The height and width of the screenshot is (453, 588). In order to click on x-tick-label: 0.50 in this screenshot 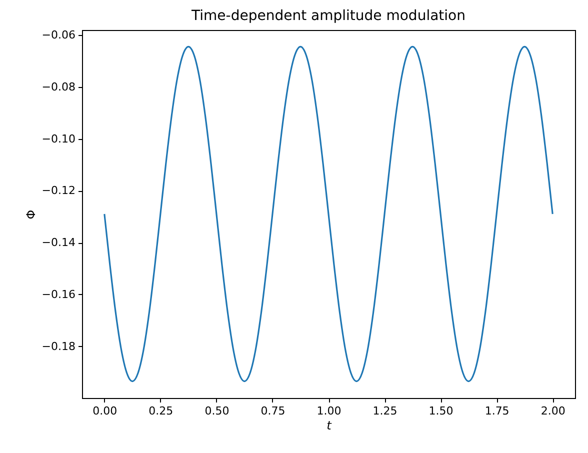, I will do `click(217, 411)`.